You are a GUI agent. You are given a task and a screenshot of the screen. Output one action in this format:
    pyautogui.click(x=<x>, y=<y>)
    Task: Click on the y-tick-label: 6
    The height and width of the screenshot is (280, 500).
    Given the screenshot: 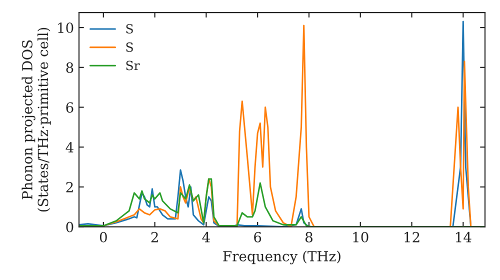 What is the action you would take?
    pyautogui.click(x=70, y=107)
    